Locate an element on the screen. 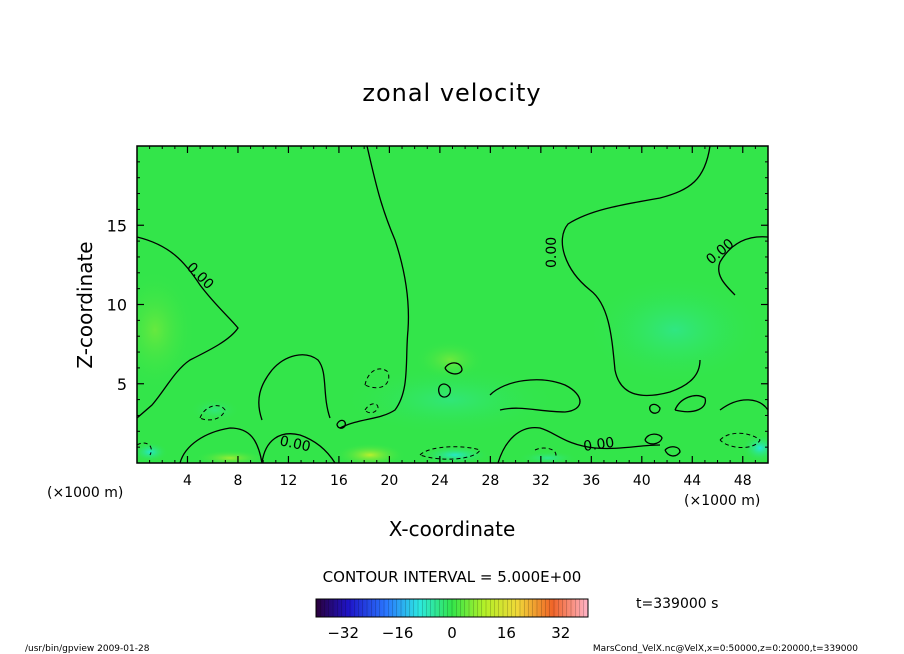 This screenshot has height=654, width=904. x-tick-label: 44 is located at coordinates (692, 481).